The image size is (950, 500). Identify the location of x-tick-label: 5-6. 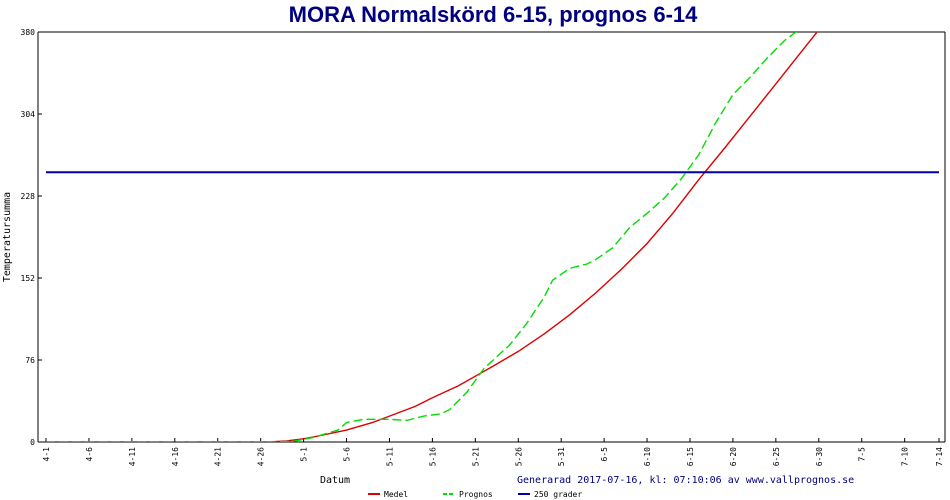
(347, 454).